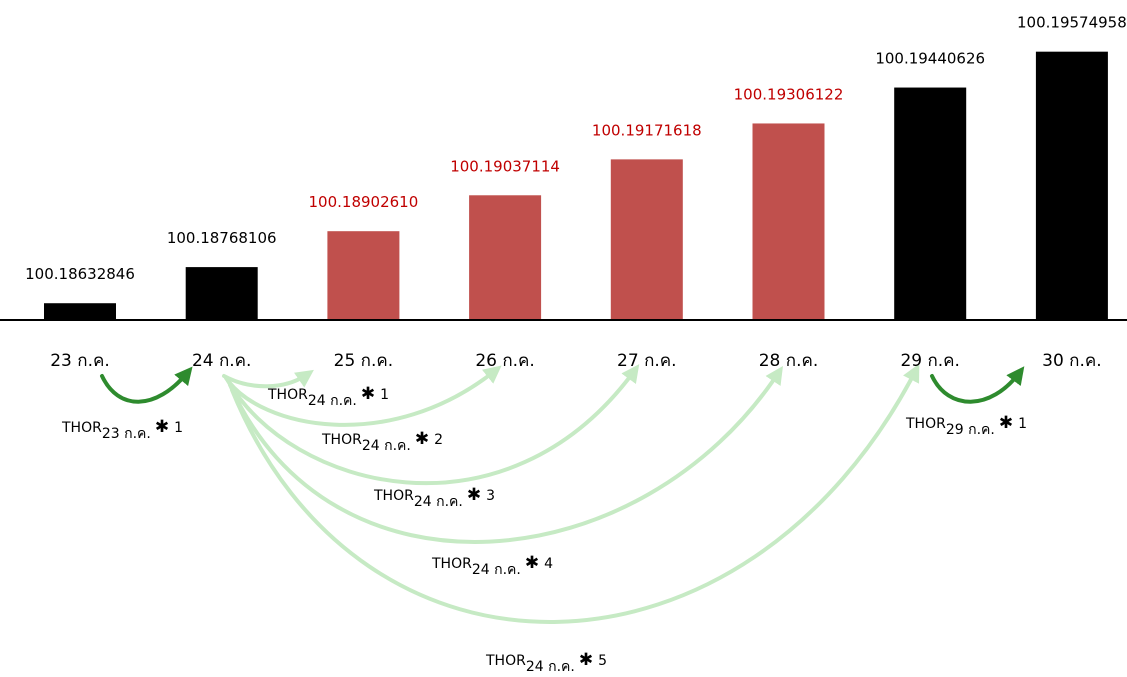  I want to click on annotation-label-2: THOR24 ก.ค. ✱ 1, so click(328, 396).